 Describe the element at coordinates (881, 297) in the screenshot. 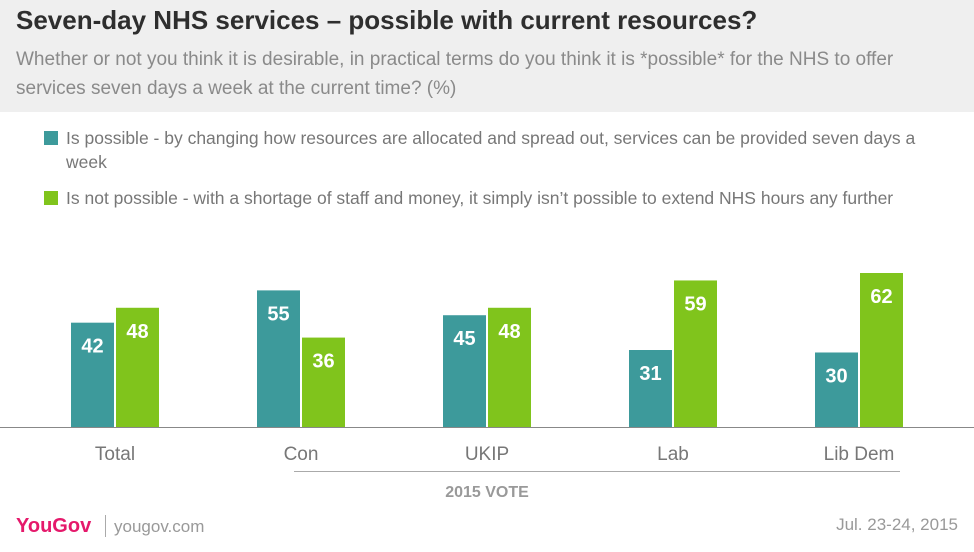

I see `value-label-not-possible: 62` at that location.